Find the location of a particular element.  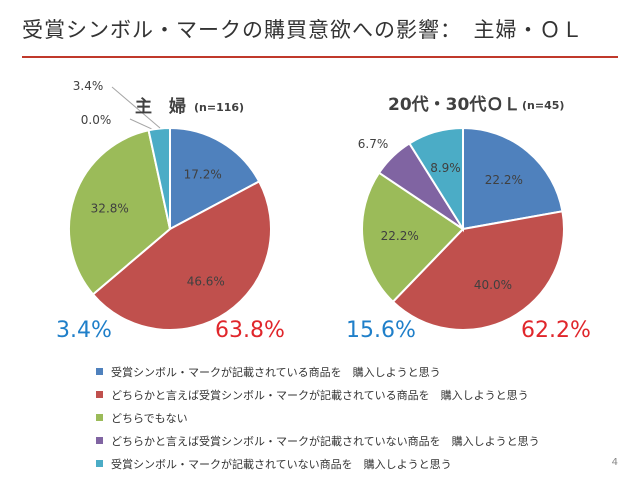

pie0-summary-right: 63.8% is located at coordinates (250, 330).